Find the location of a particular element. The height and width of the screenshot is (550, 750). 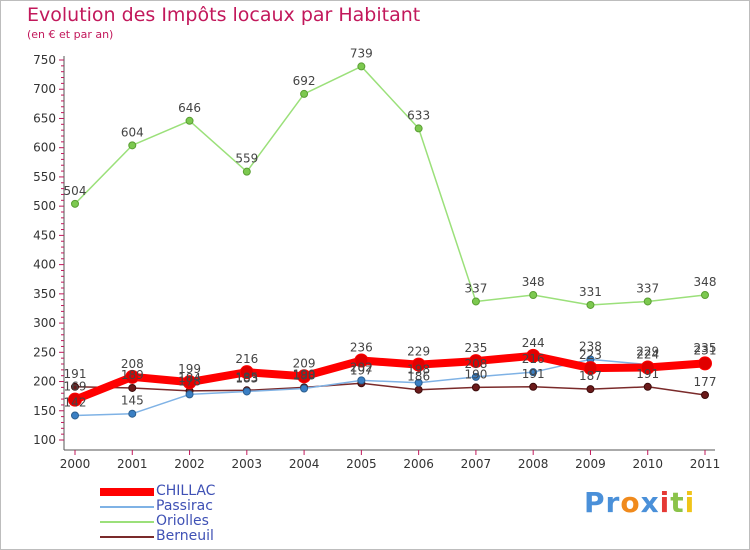

data-label-berneuil: 184 is located at coordinates (189, 378).